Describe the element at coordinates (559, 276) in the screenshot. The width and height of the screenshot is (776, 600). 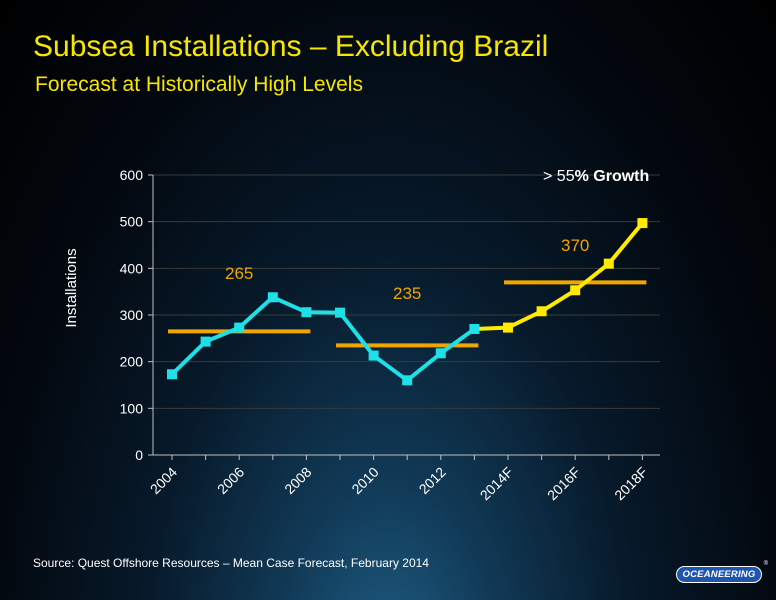
I see `series-line-forecast` at that location.